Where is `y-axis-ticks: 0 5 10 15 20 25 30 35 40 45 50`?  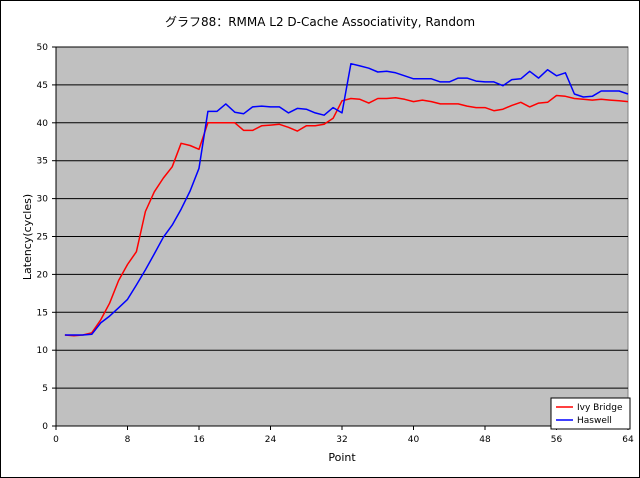
y-axis-ticks: 0 5 10 15 20 25 30 35 40 45 50 is located at coordinates (46, 237).